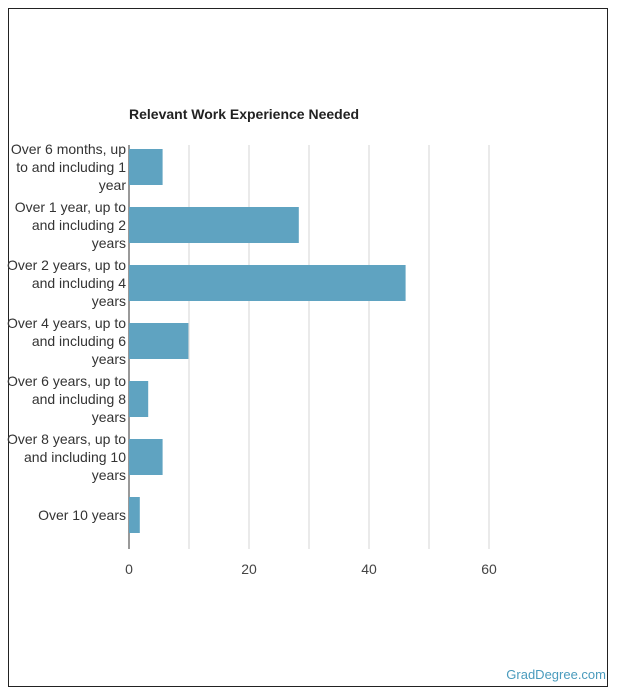  What do you see at coordinates (71, 225) in the screenshot?
I see `category-label: Over 1 year, up to and including 2 years` at bounding box center [71, 225].